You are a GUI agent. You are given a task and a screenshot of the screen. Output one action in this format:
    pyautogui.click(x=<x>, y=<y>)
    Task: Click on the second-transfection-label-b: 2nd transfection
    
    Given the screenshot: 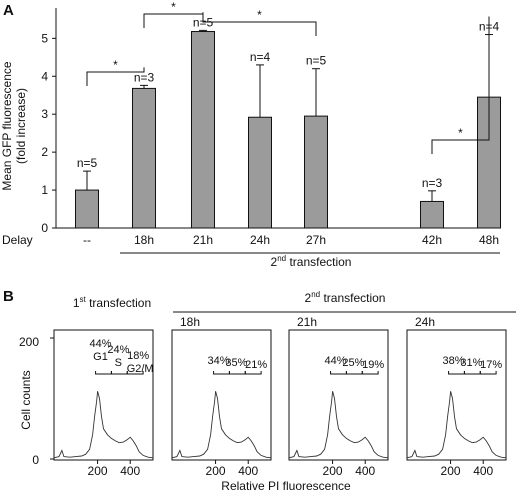 What is the action you would take?
    pyautogui.click(x=345, y=297)
    